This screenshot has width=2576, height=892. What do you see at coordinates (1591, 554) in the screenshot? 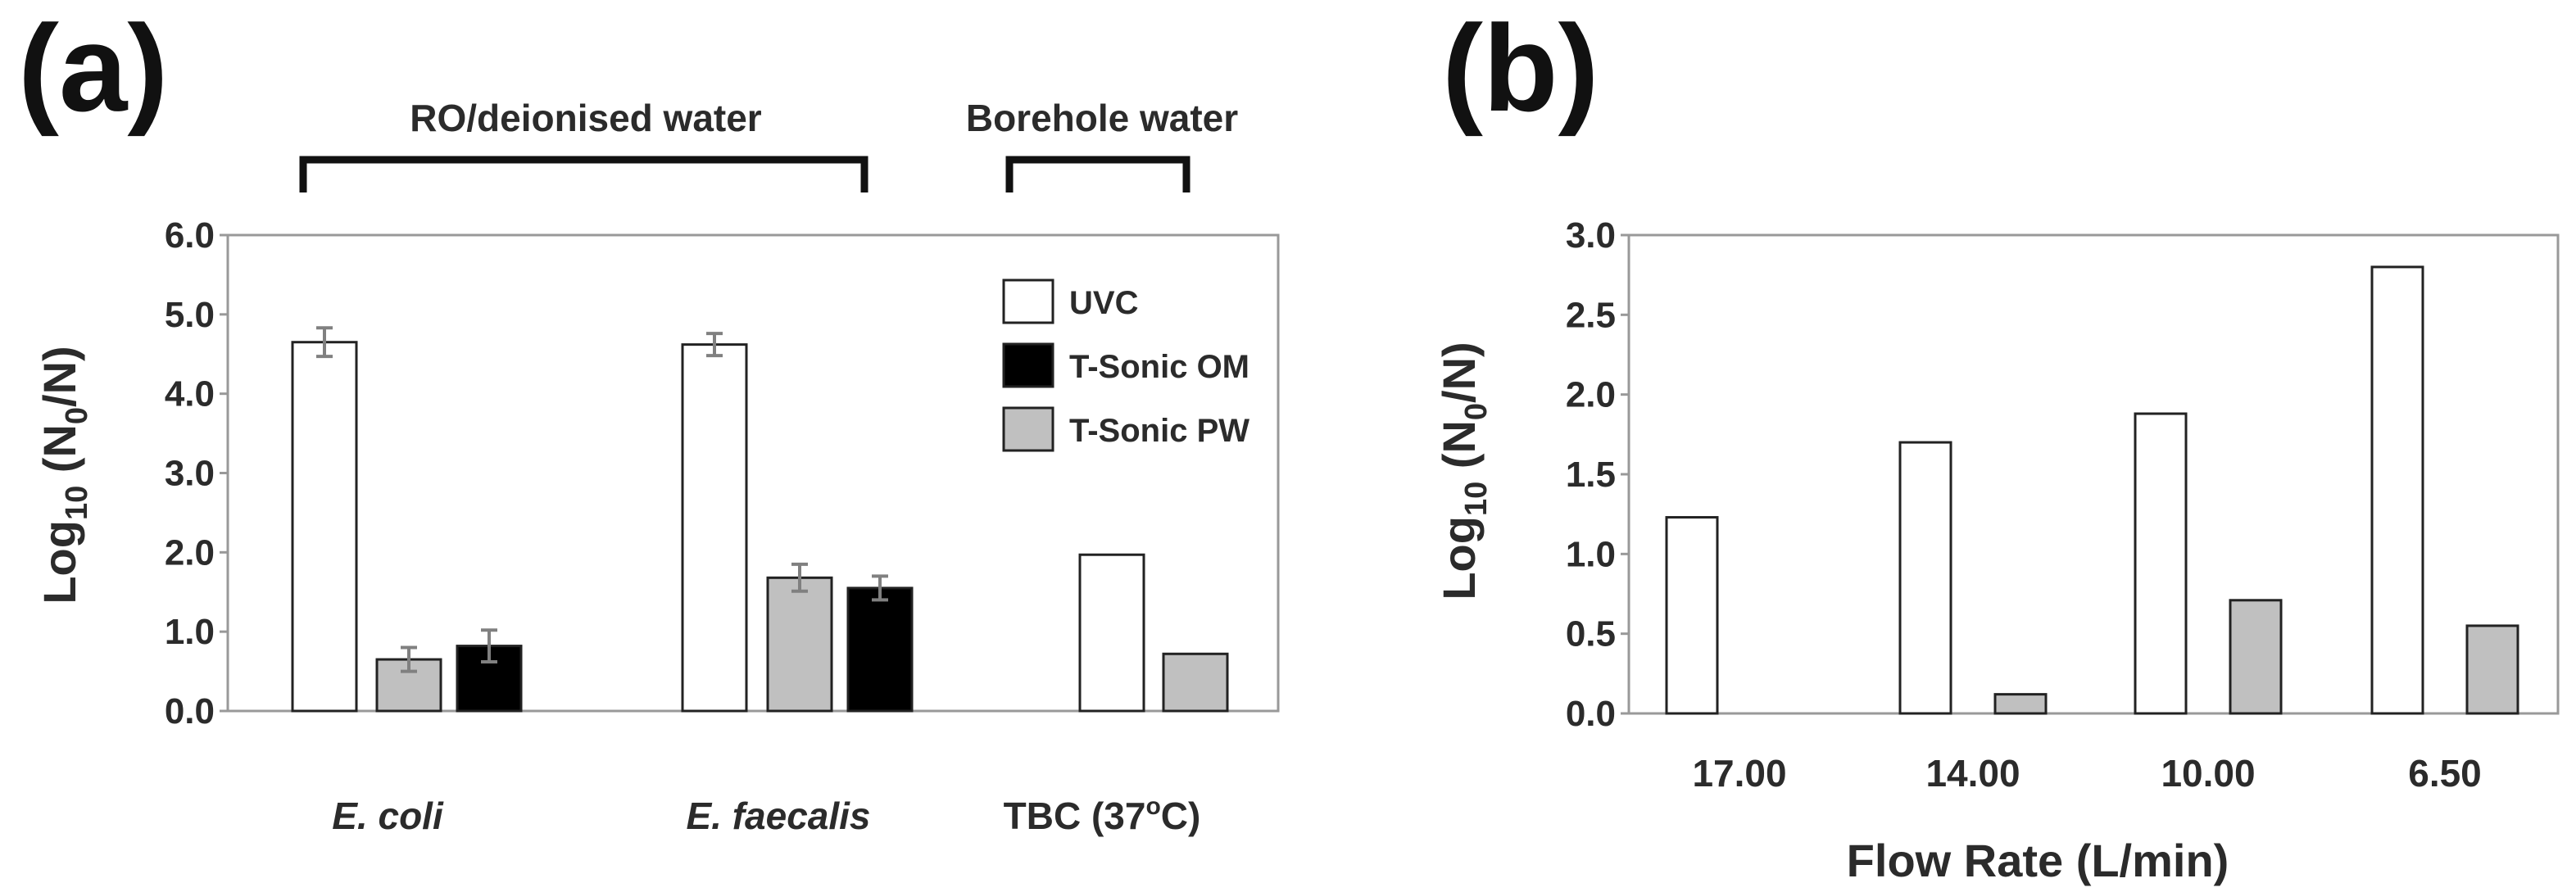
I see `panel-b-ytick-label: 1.0` at bounding box center [1591, 554].